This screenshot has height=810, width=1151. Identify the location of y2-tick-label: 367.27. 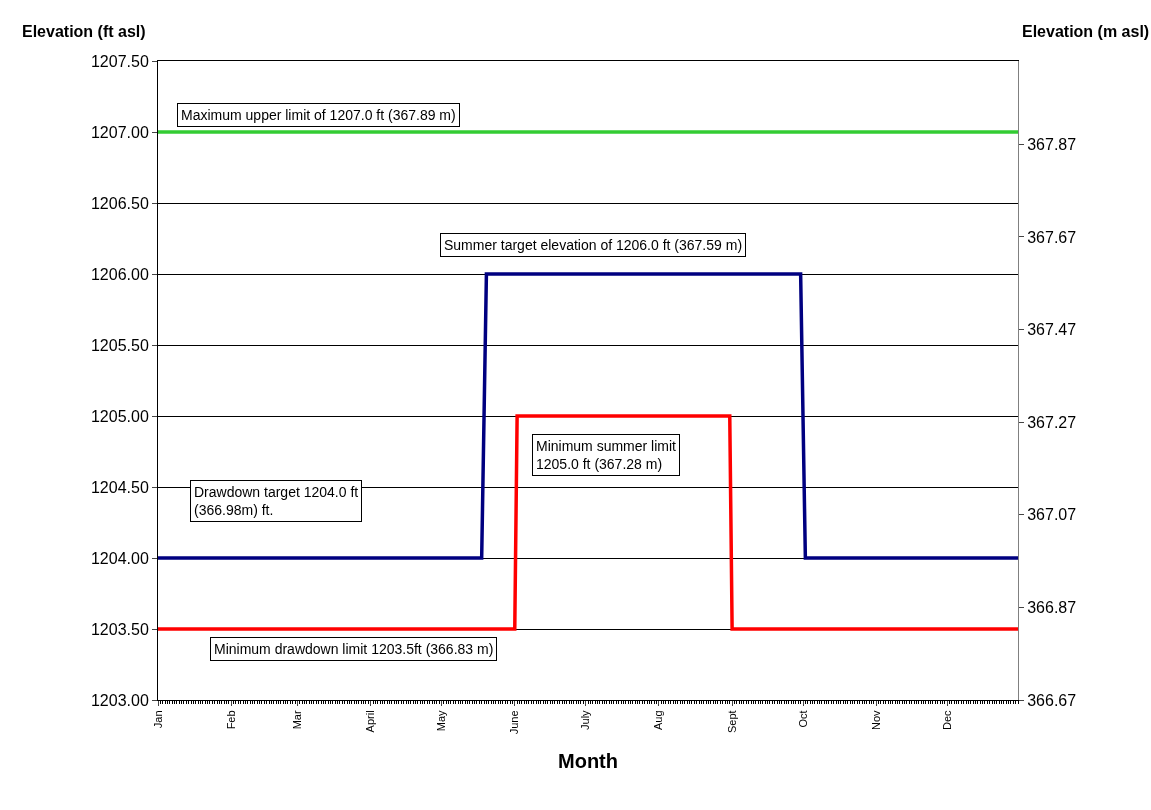
(1052, 422).